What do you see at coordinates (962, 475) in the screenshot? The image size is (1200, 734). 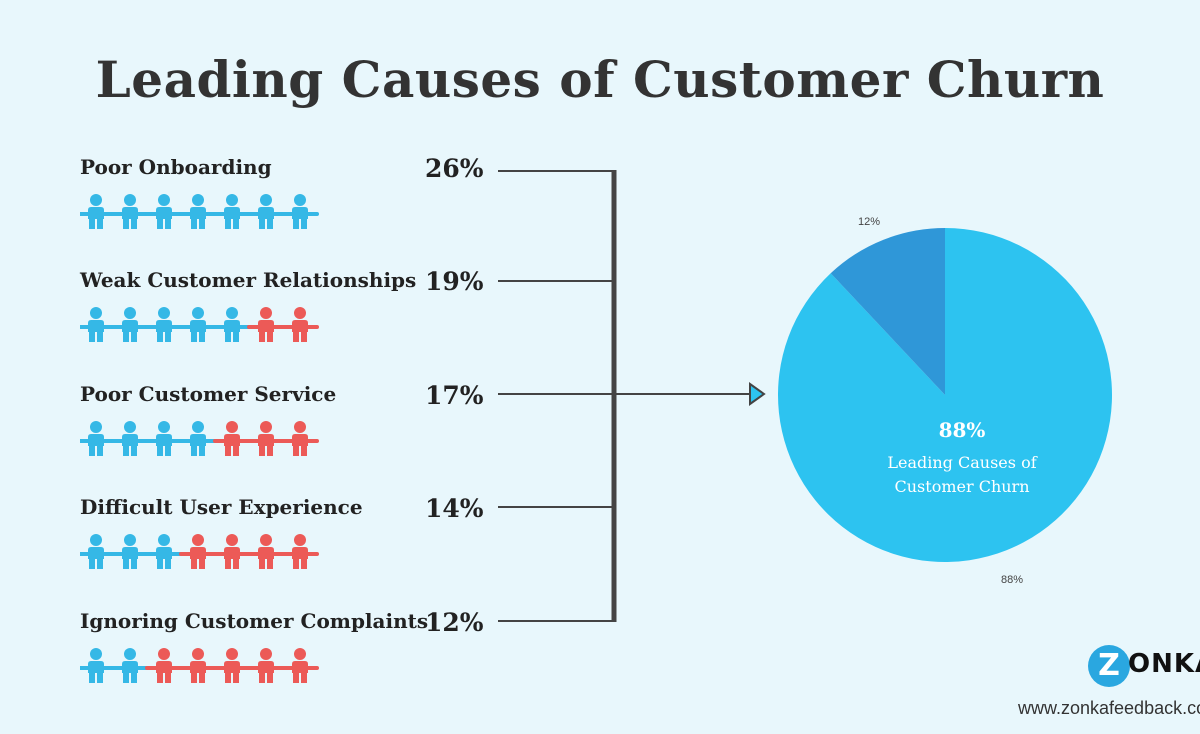 I see `pie-center-label: Leading Causes of Customer Churn` at bounding box center [962, 475].